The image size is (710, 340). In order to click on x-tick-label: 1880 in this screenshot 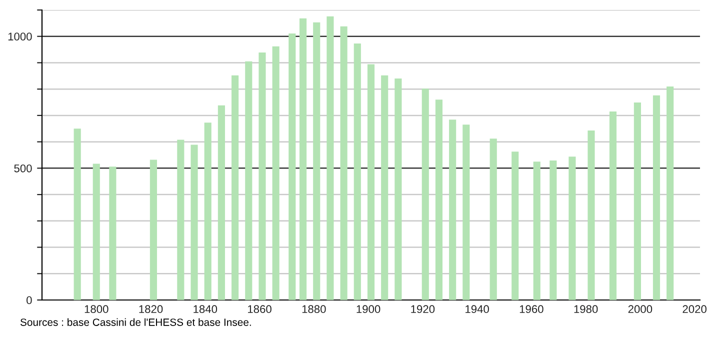, I will do `click(314, 309)`.